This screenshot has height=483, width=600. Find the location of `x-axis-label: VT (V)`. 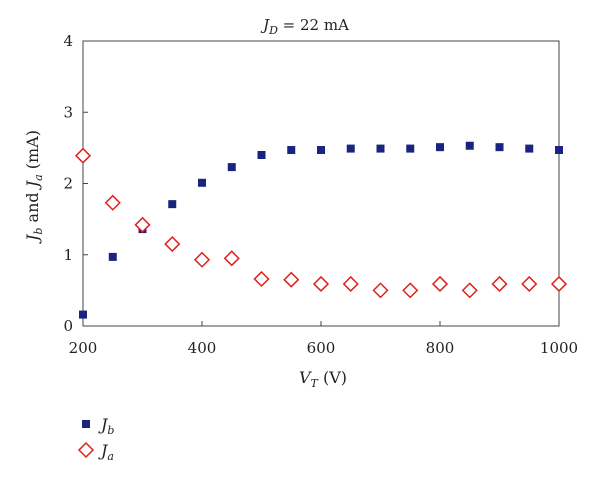

x-axis-label: VT (V) is located at coordinates (323, 379).